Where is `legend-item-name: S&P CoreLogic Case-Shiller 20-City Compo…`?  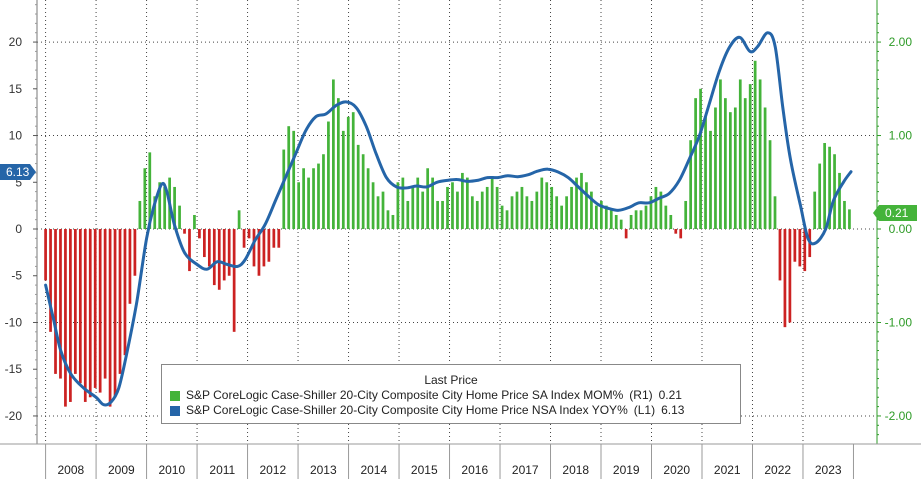 legend-item-name: S&P CoreLogic Case-Shiller 20-City Compo… is located at coordinates (407, 410).